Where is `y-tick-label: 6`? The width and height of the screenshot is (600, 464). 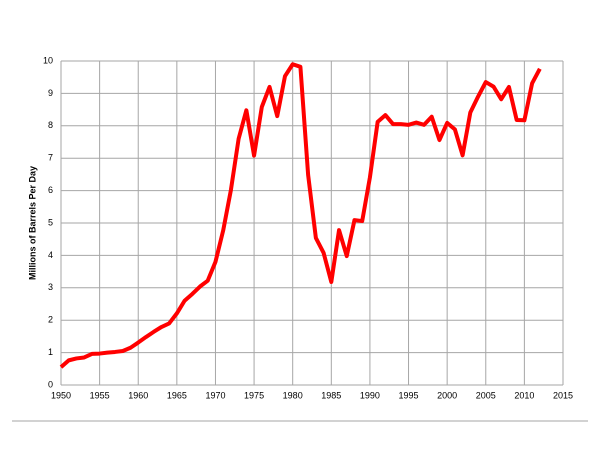 y-tick-label: 6 is located at coordinates (50, 190).